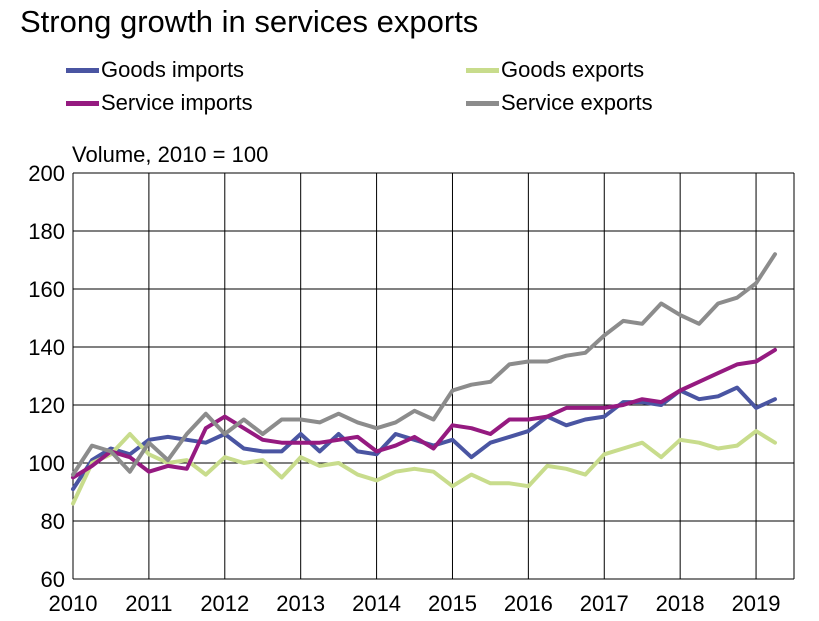 The image size is (819, 621). What do you see at coordinates (53, 579) in the screenshot?
I see `y-tick-label-60: 60` at bounding box center [53, 579].